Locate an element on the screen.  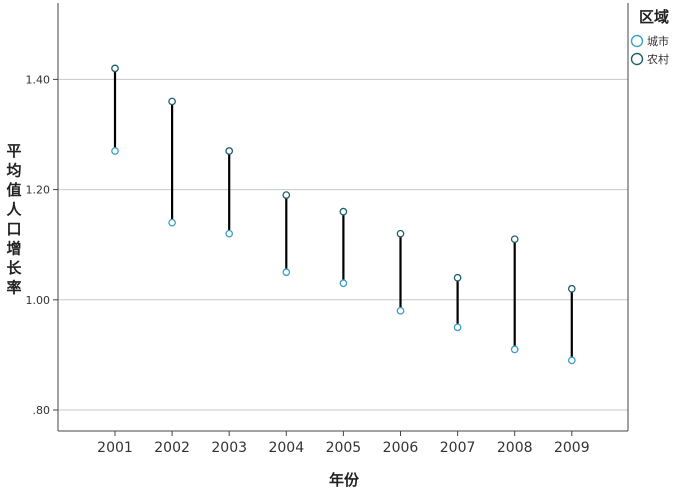
legend-label: 农村 is located at coordinates (658, 59).